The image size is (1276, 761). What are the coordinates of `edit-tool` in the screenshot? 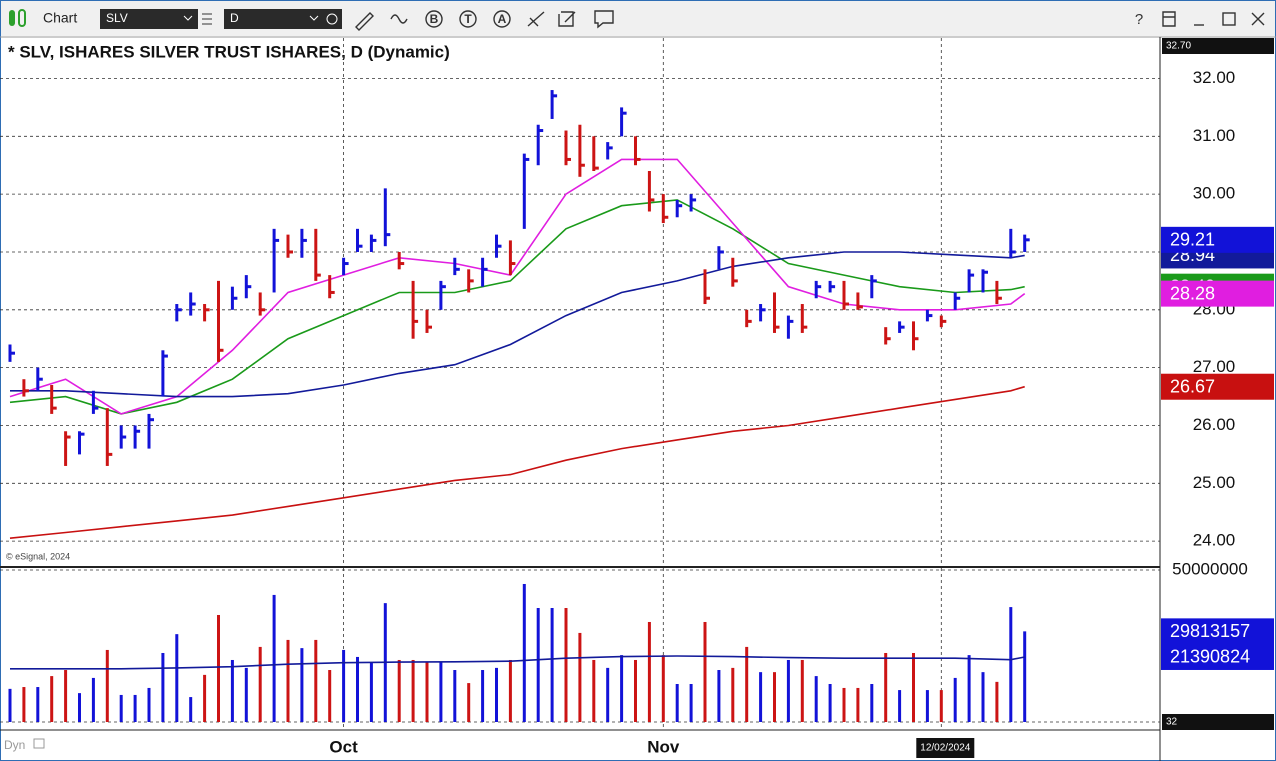 It's located at (567, 19).